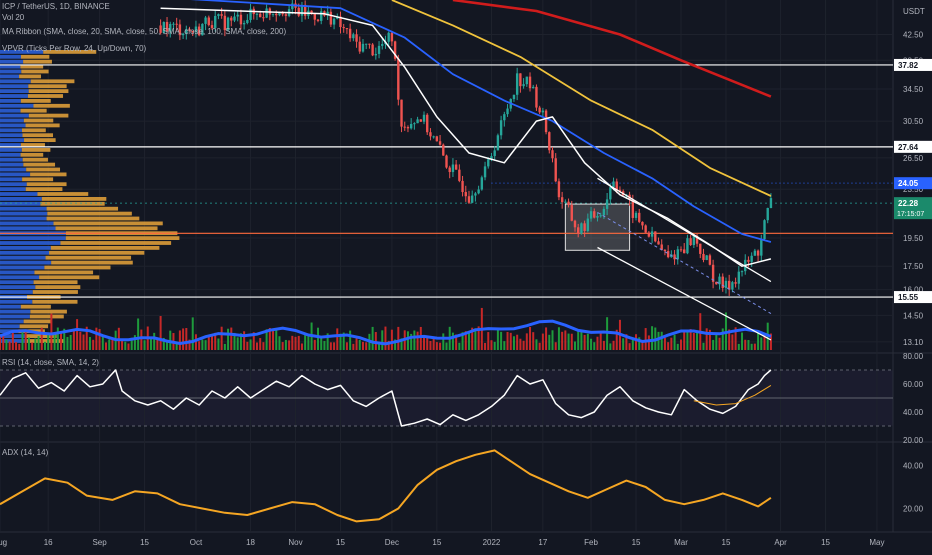 Image resolution: width=932 pixels, height=555 pixels. What do you see at coordinates (50, 362) in the screenshot?
I see `rsi-legend: RSI (14, close, SMA, 14, 2)` at bounding box center [50, 362].